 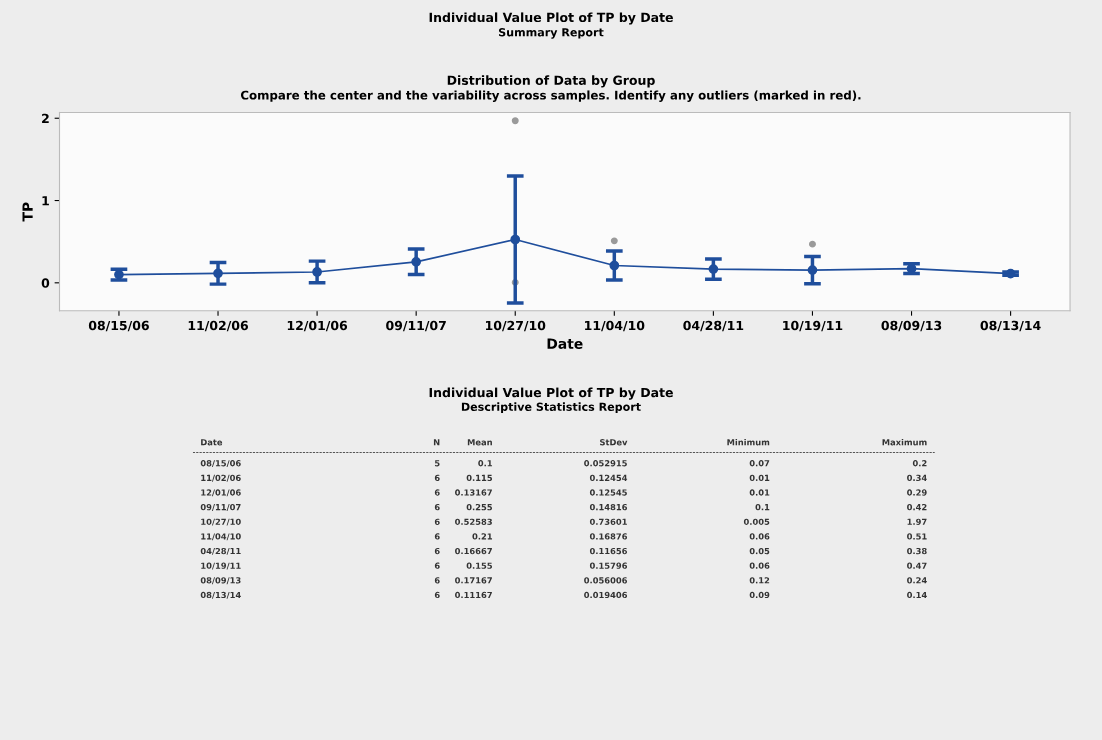 What do you see at coordinates (220, 595) in the screenshot?
I see `text: 08/13/14` at bounding box center [220, 595].